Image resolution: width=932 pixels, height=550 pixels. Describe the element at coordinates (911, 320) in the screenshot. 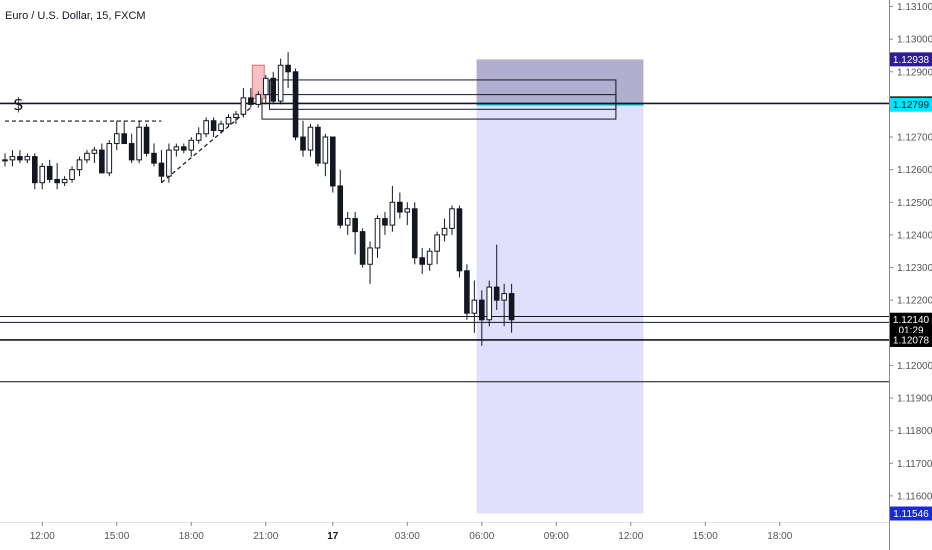

I see `price-tag-label: 1.12140` at that location.